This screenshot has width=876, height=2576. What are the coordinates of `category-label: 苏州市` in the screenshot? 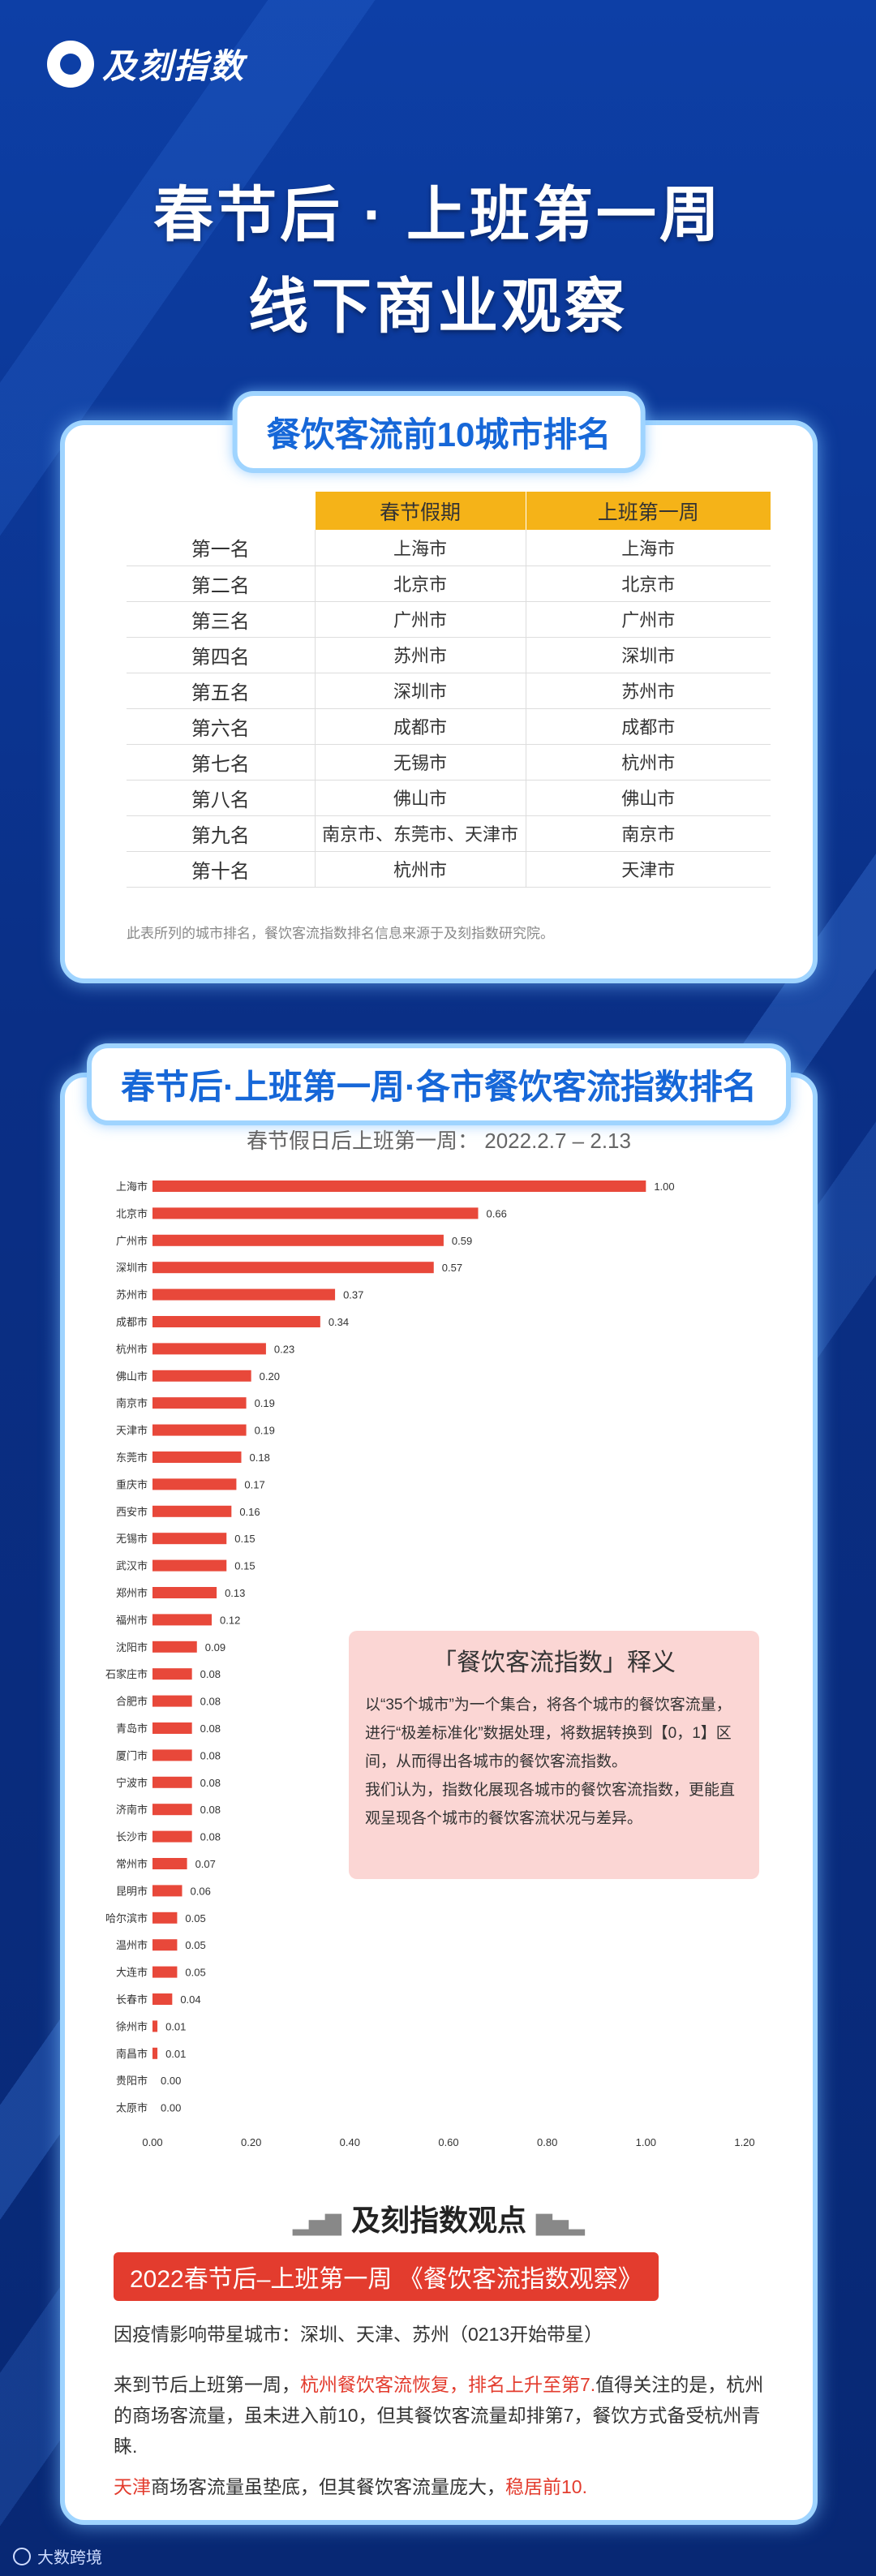 It's located at (132, 1295).